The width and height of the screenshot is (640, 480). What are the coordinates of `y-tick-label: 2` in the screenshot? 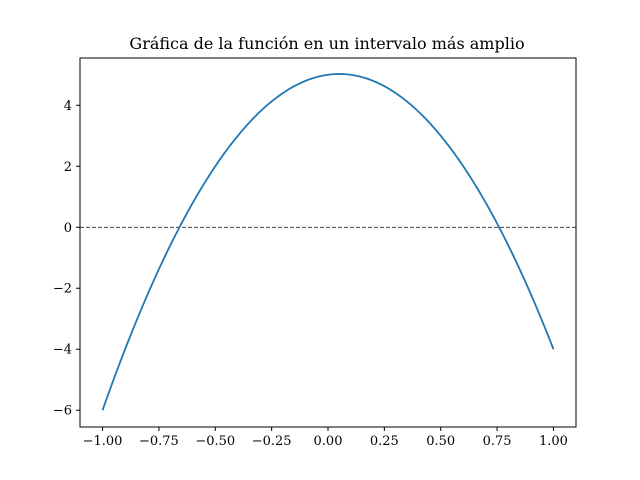 It's located at (68, 167).